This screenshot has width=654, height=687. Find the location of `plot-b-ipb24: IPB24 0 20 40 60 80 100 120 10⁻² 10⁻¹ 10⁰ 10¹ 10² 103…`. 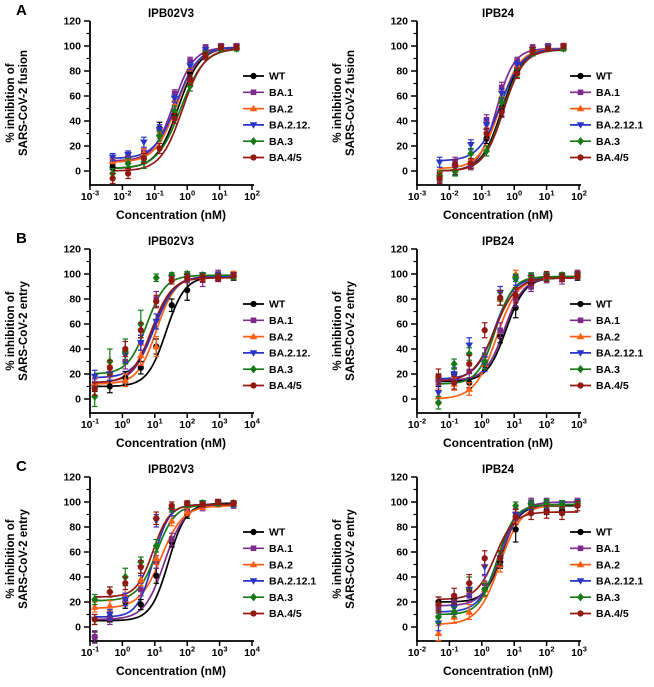

plot-b-ipb24: IPB24 0 20 40 60 80 100 120 10⁻² 10⁻¹ 10⁰ 10¹ 10² 103… is located at coordinates (487, 343).